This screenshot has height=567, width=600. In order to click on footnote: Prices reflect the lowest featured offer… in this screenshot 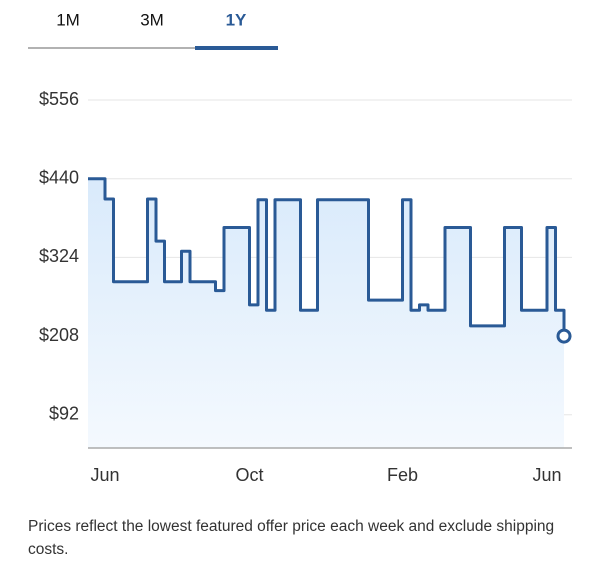, I will do `click(291, 538)`.